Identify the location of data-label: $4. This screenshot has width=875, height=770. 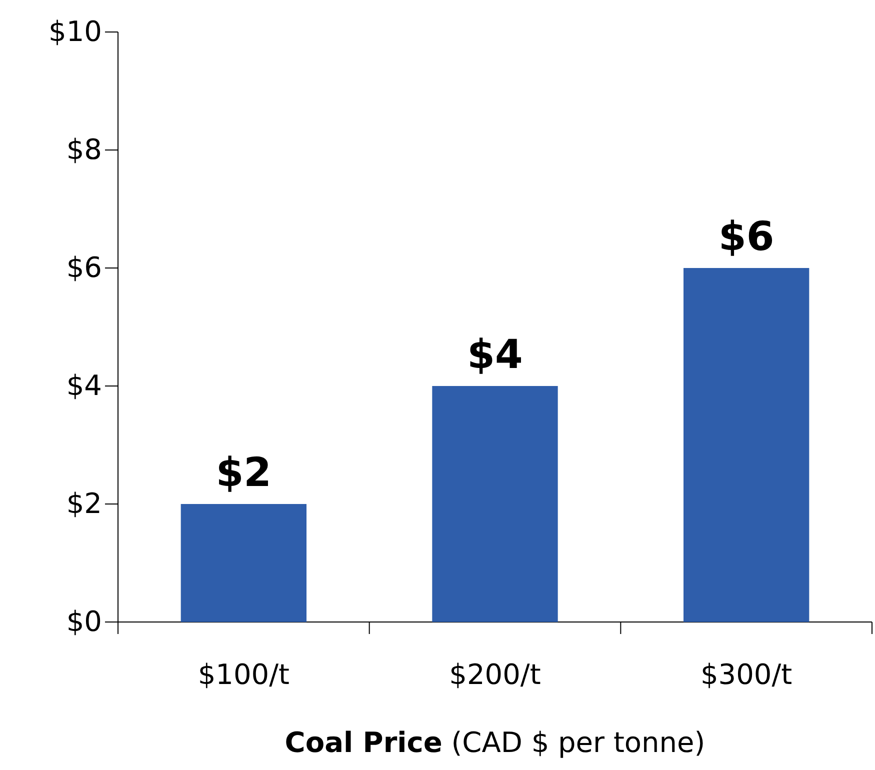
(495, 355).